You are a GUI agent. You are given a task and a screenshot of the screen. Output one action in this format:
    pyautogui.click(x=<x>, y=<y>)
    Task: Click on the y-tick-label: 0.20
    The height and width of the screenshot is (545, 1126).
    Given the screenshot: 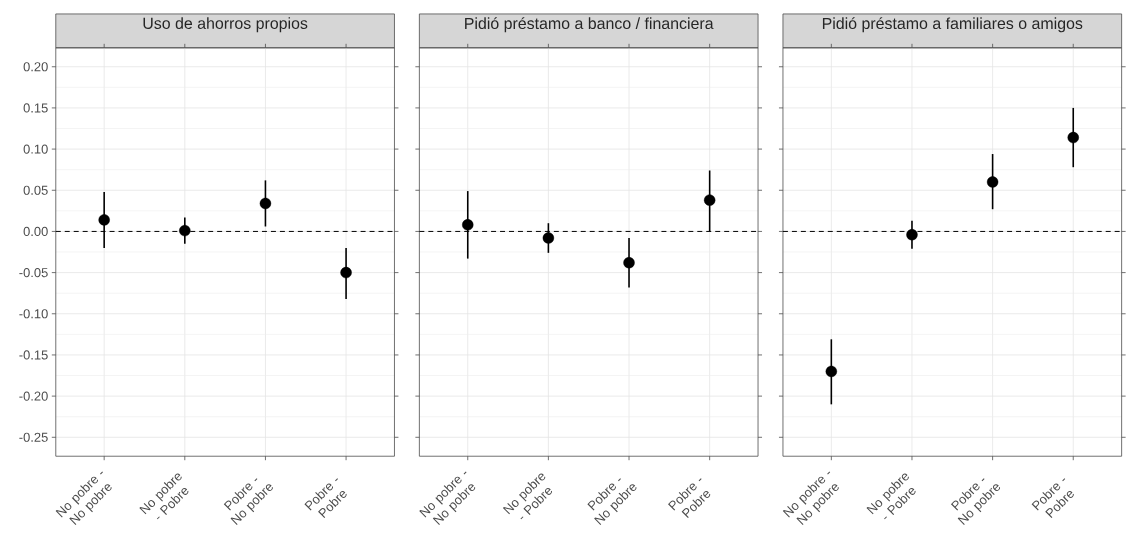 What is the action you would take?
    pyautogui.click(x=35, y=67)
    